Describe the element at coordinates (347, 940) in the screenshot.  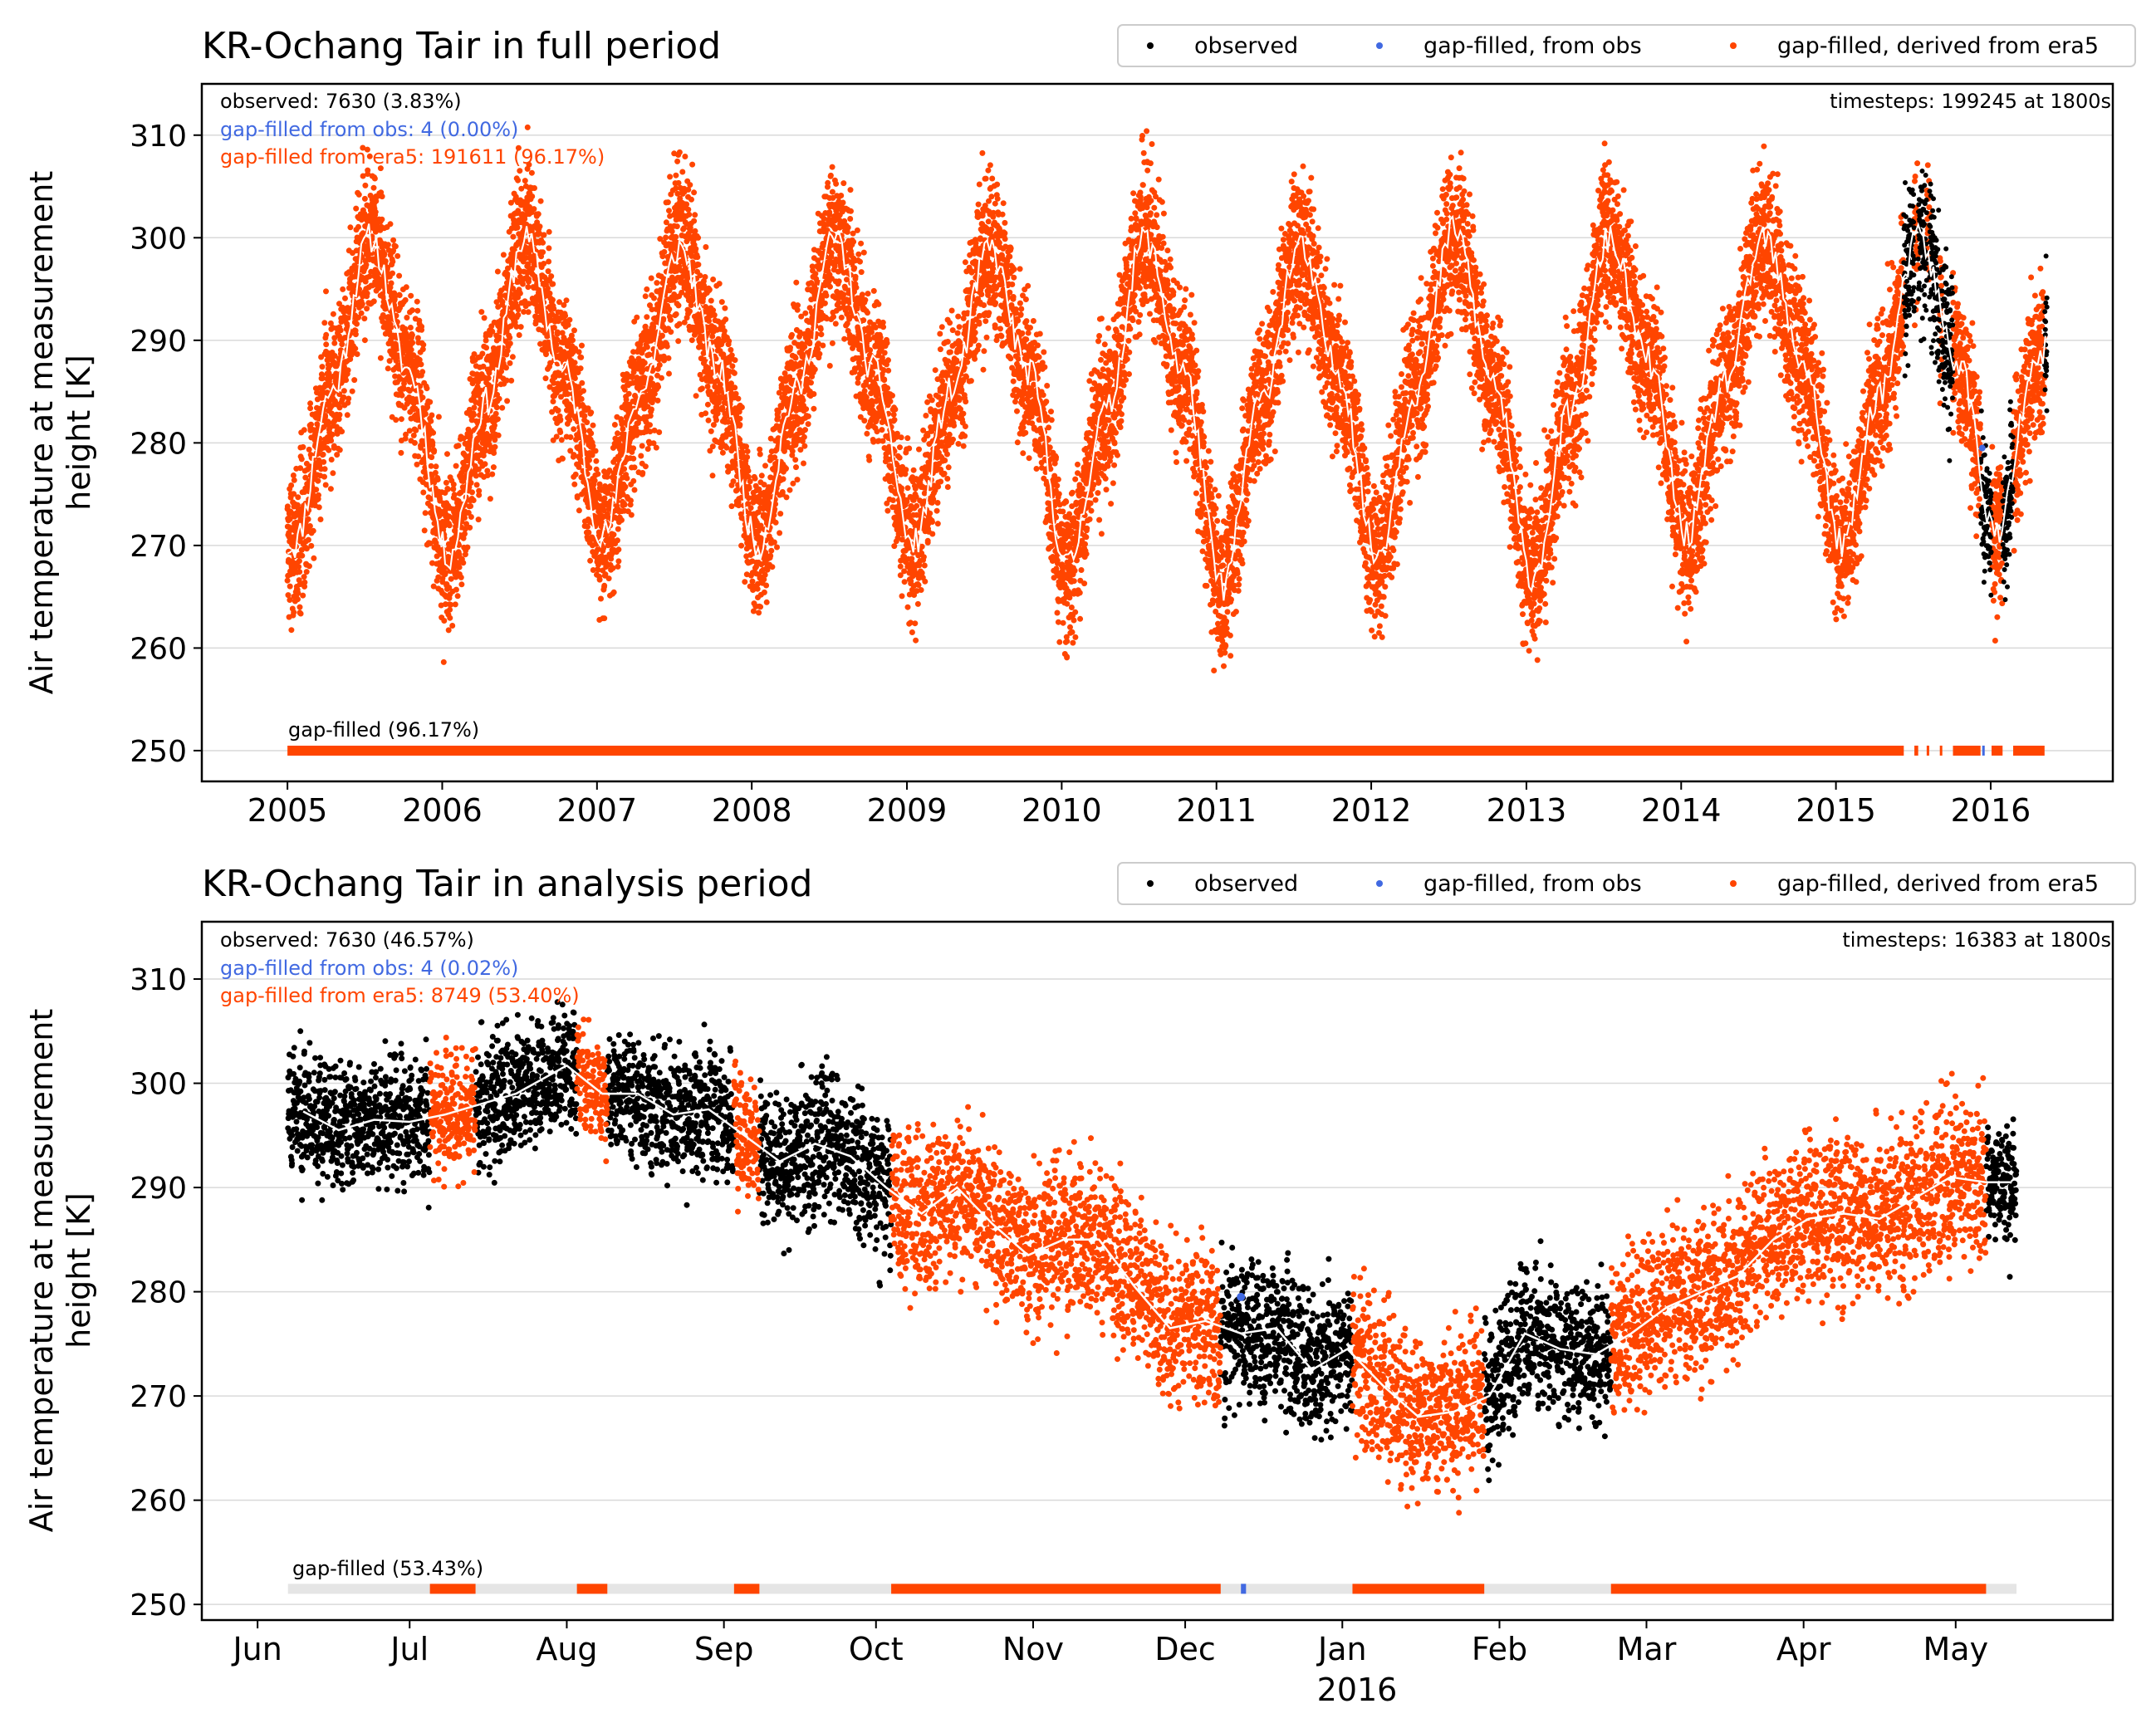
I see `annotation-observed: observed: 7630 (46.57%)` at that location.